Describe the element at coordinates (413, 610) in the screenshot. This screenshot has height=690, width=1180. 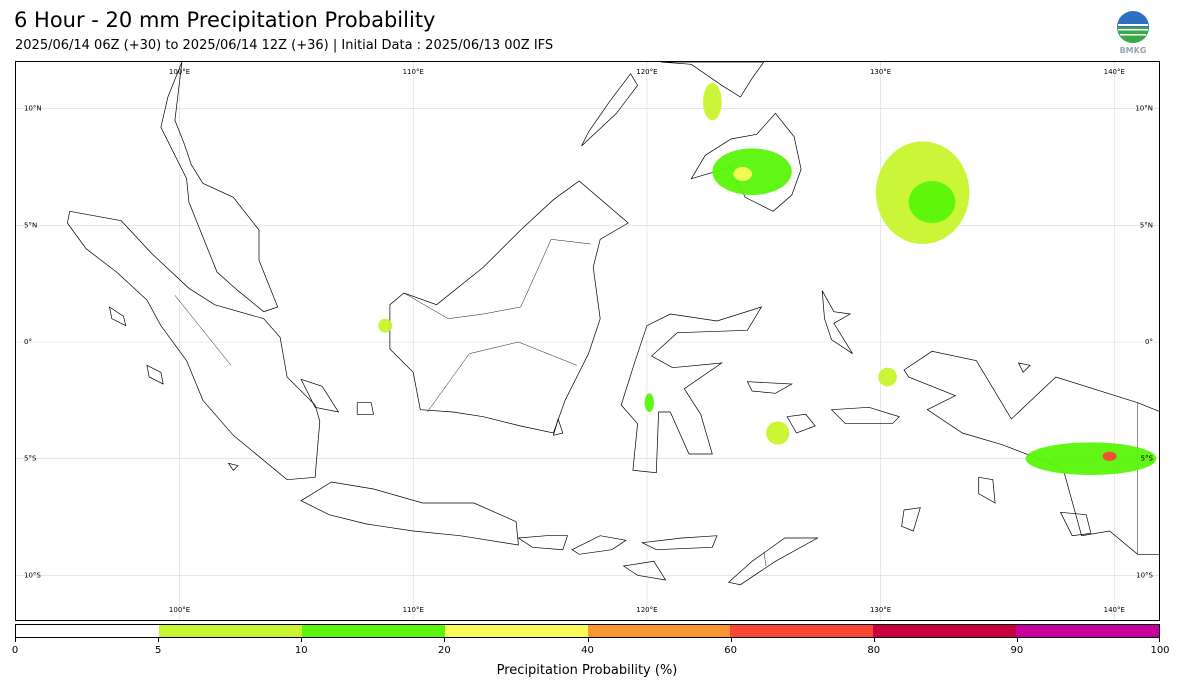
I see `lon-label-bottom: 110°E` at that location.